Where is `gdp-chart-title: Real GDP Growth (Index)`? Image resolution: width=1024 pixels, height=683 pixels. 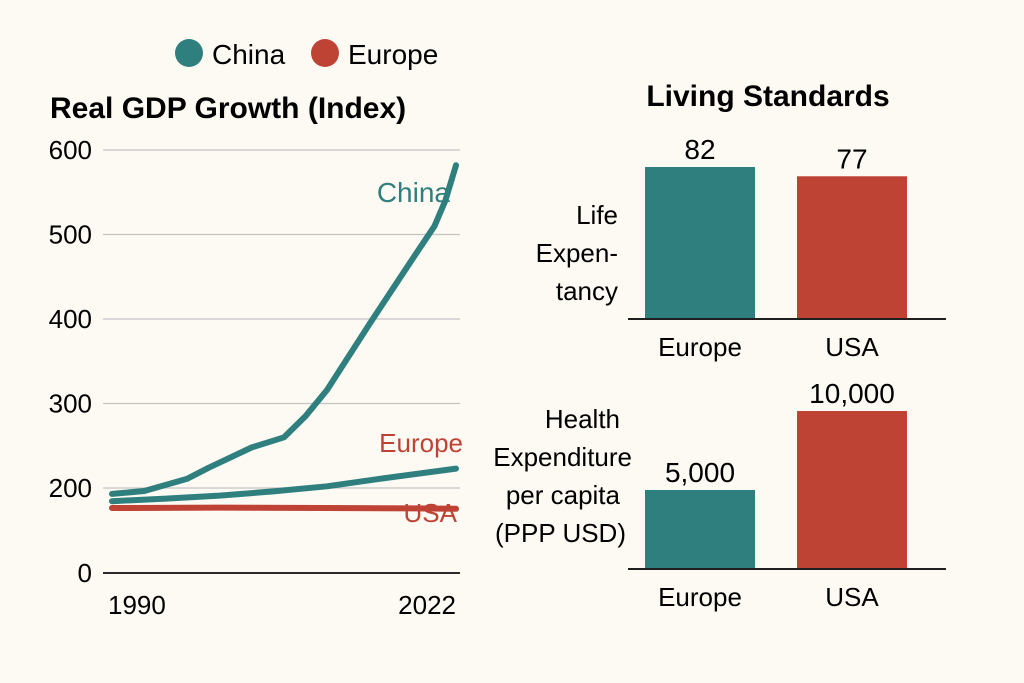 gdp-chart-title: Real GDP Growth (Index) is located at coordinates (228, 108).